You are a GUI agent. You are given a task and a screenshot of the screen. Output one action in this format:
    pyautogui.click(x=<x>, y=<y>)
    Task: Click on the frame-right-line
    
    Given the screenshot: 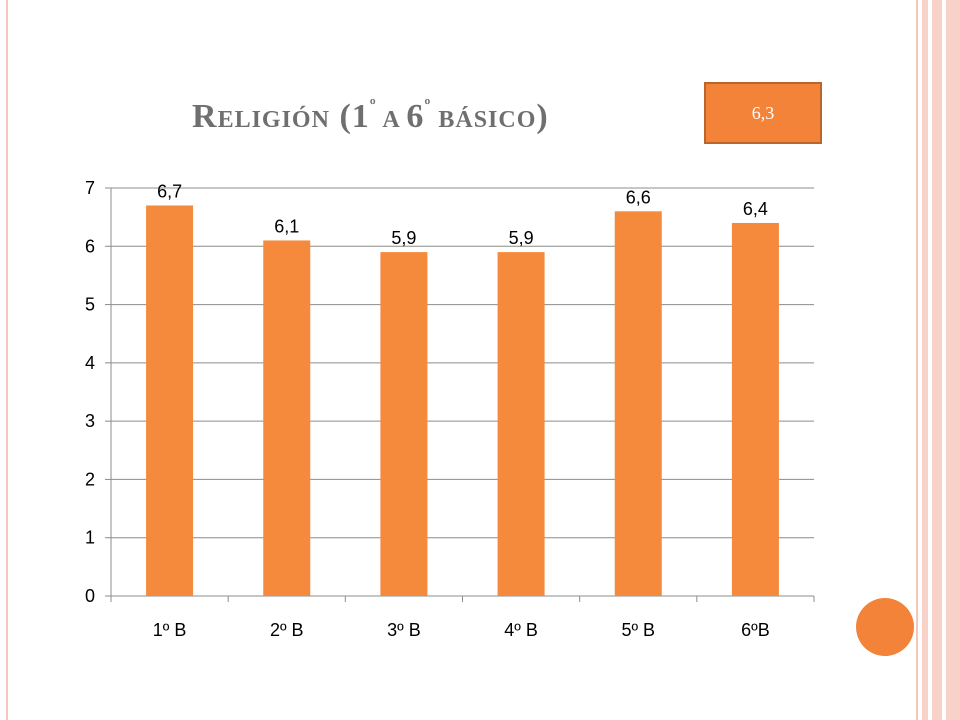 What is the action you would take?
    pyautogui.click(x=917, y=360)
    